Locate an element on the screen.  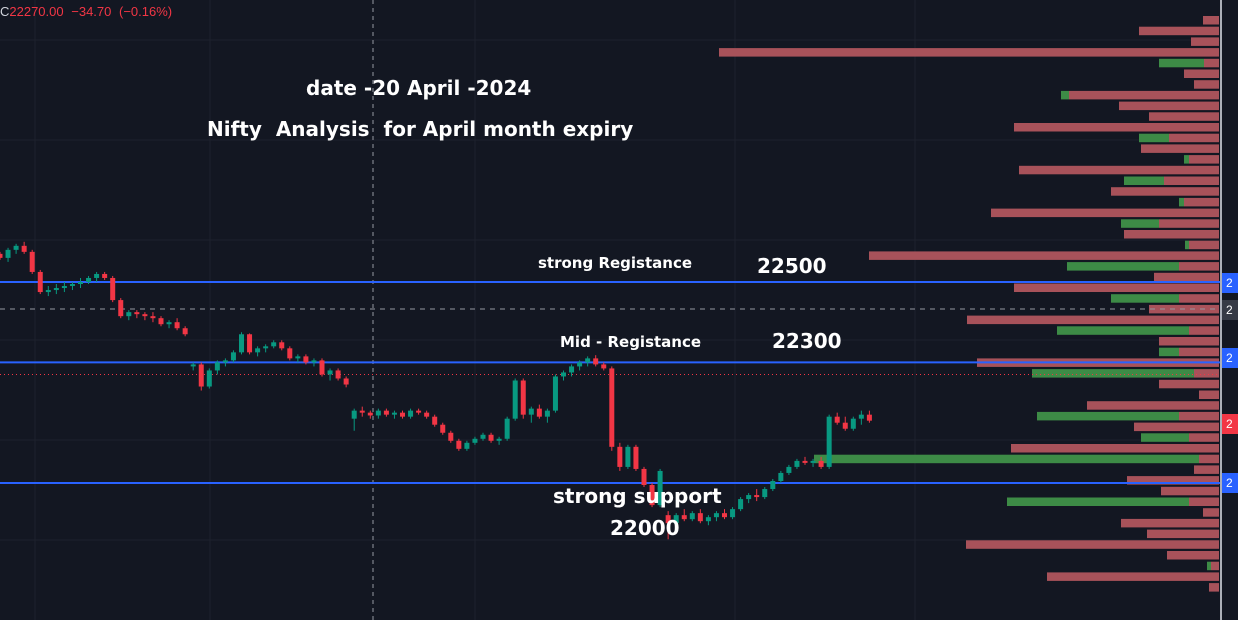
price-tag-22000: 2 is located at coordinates (1230, 483).